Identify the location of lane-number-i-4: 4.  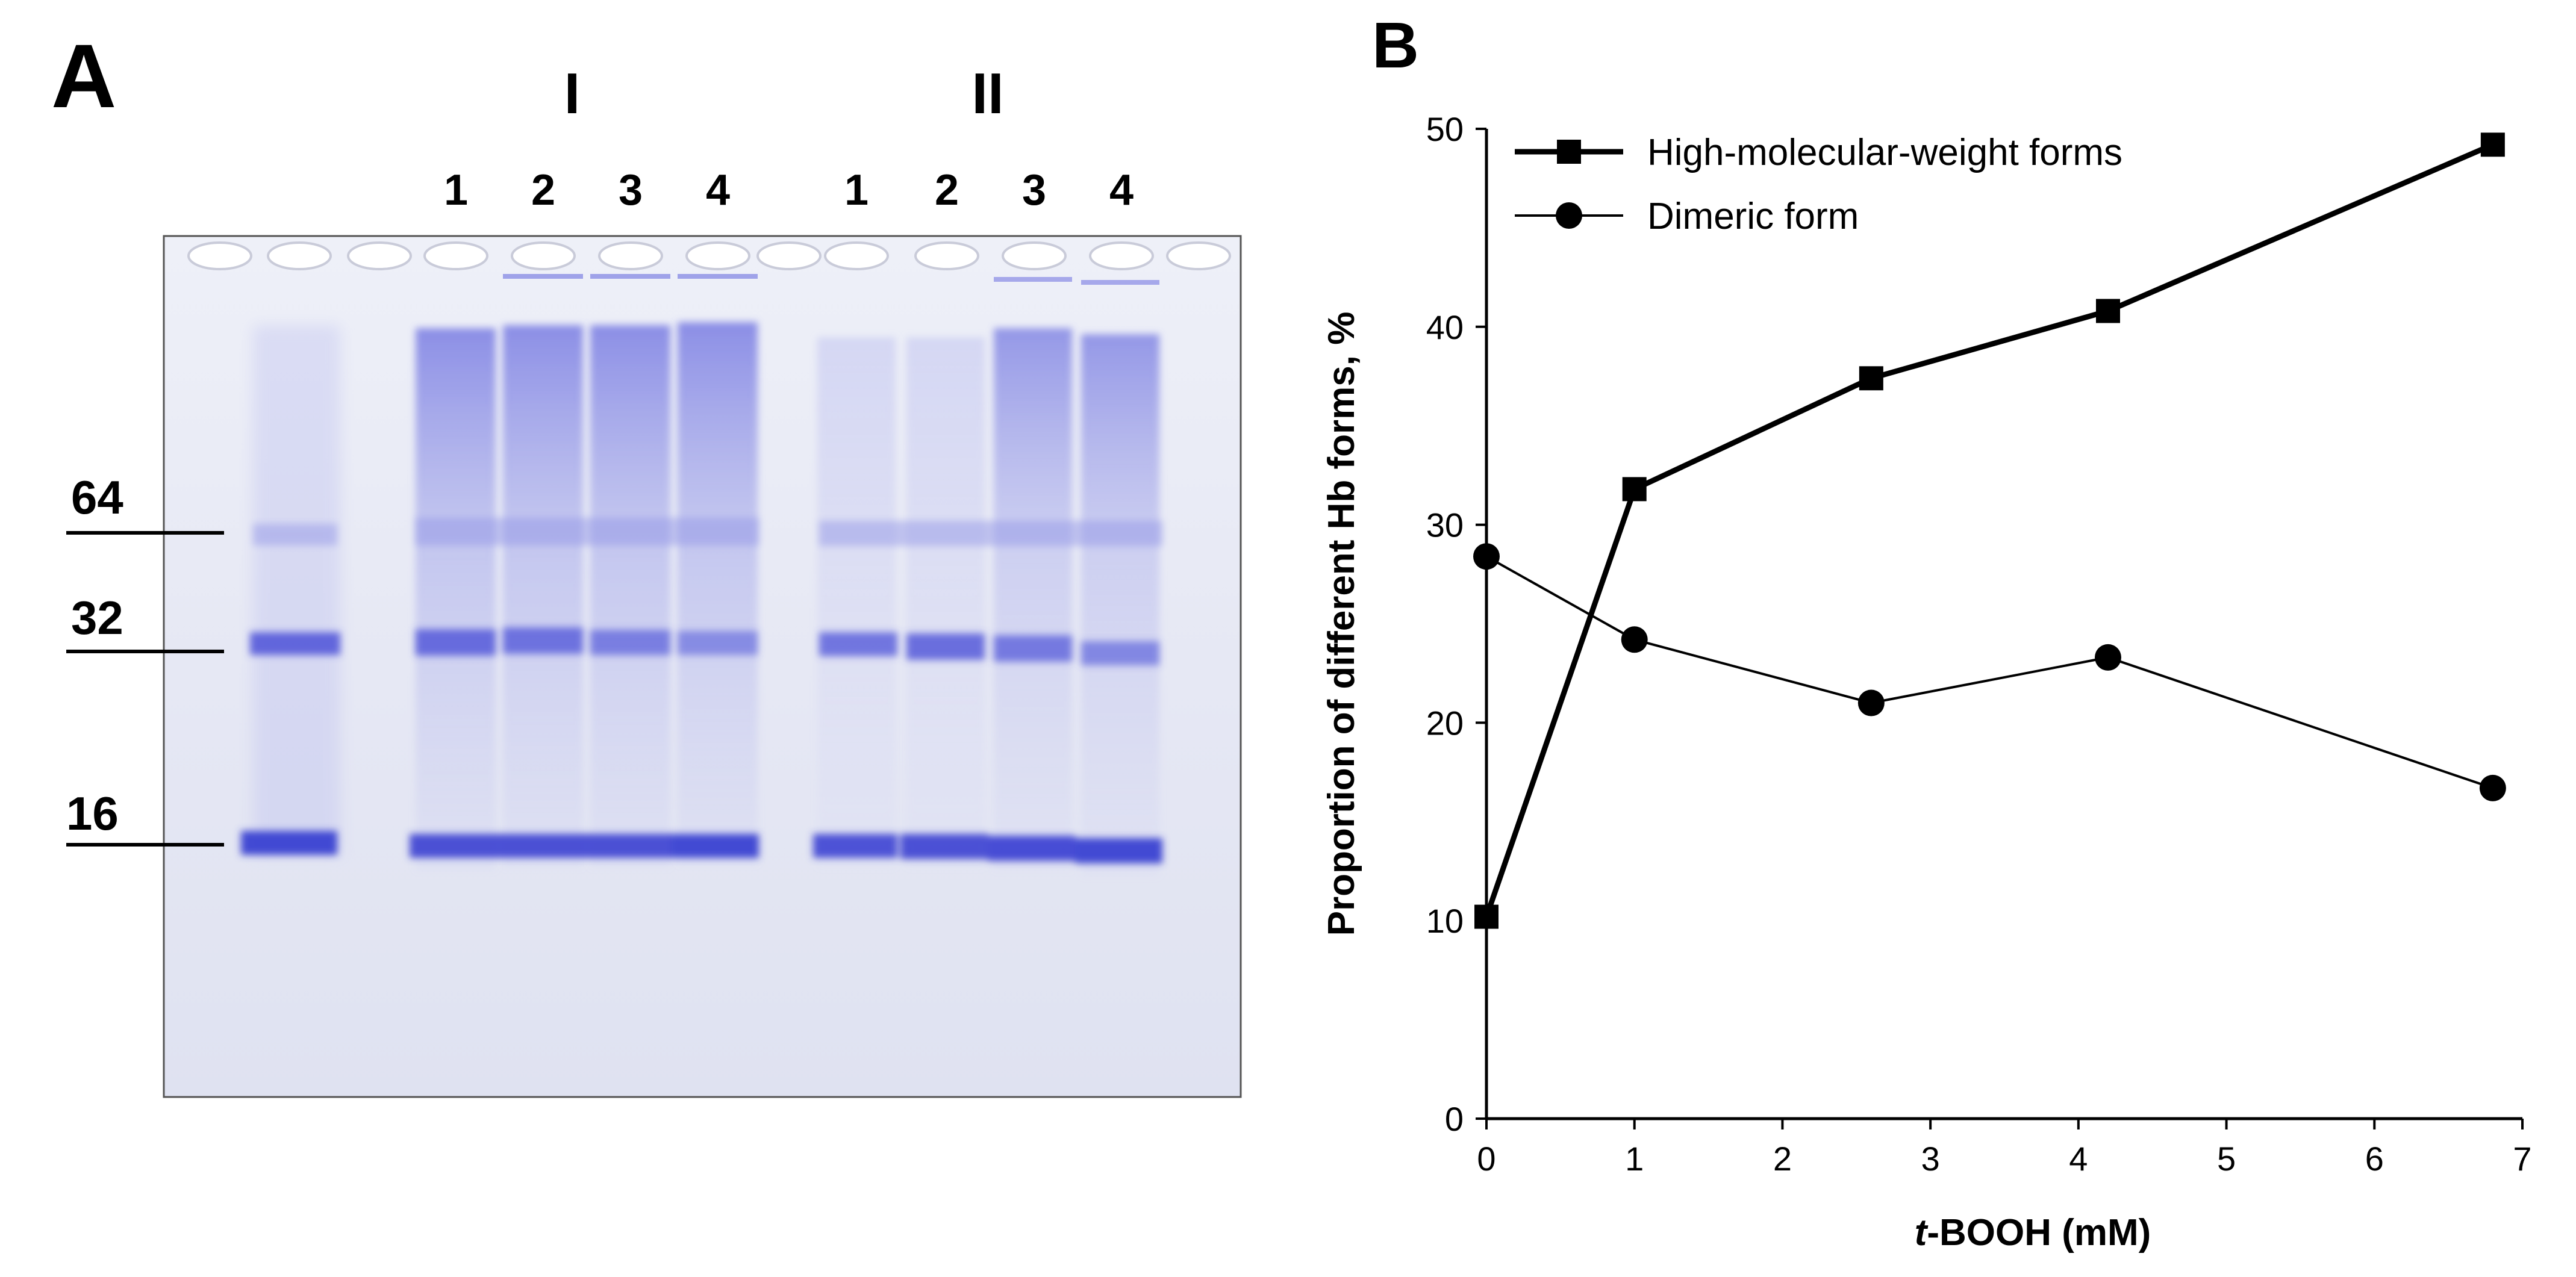
(718, 190).